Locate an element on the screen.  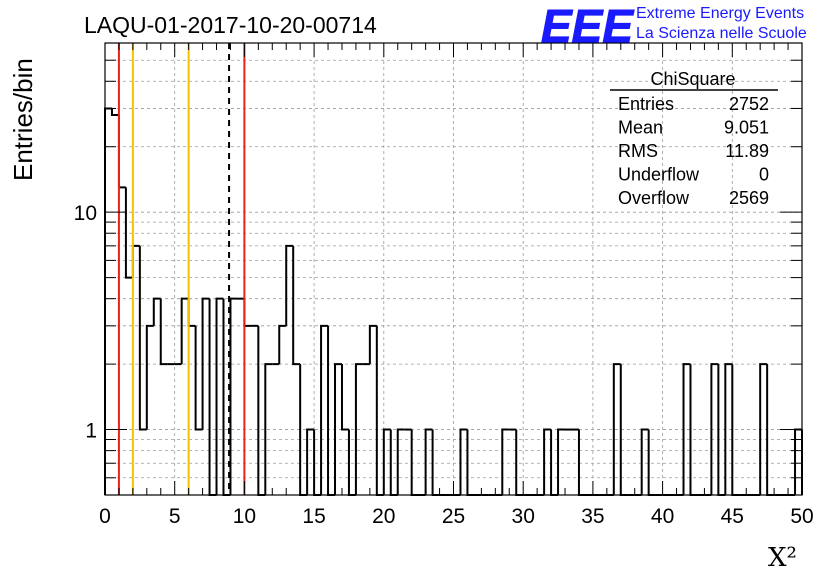
stats-row-label: Overflow is located at coordinates (654, 198).